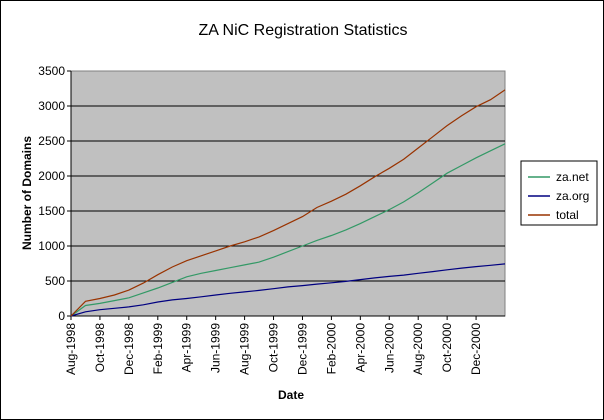 This screenshot has height=420, width=604. I want to click on legend: za.net za.org total, so click(559, 193).